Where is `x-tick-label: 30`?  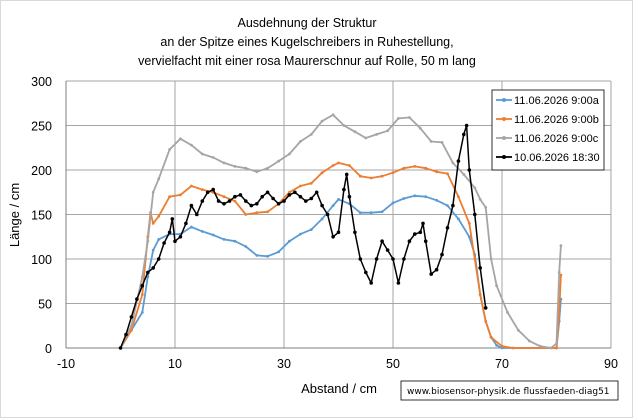 x-tick-label: 30 is located at coordinates (284, 364).